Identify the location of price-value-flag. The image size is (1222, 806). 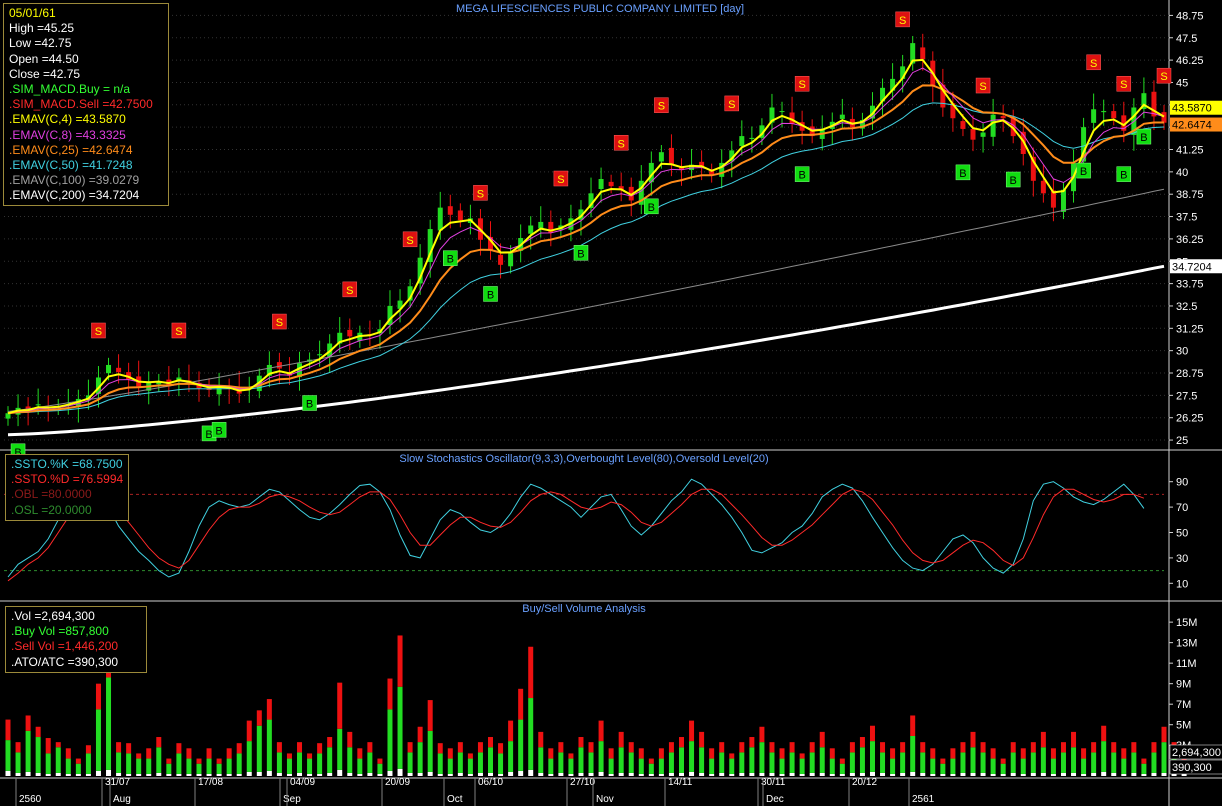
(1196, 124).